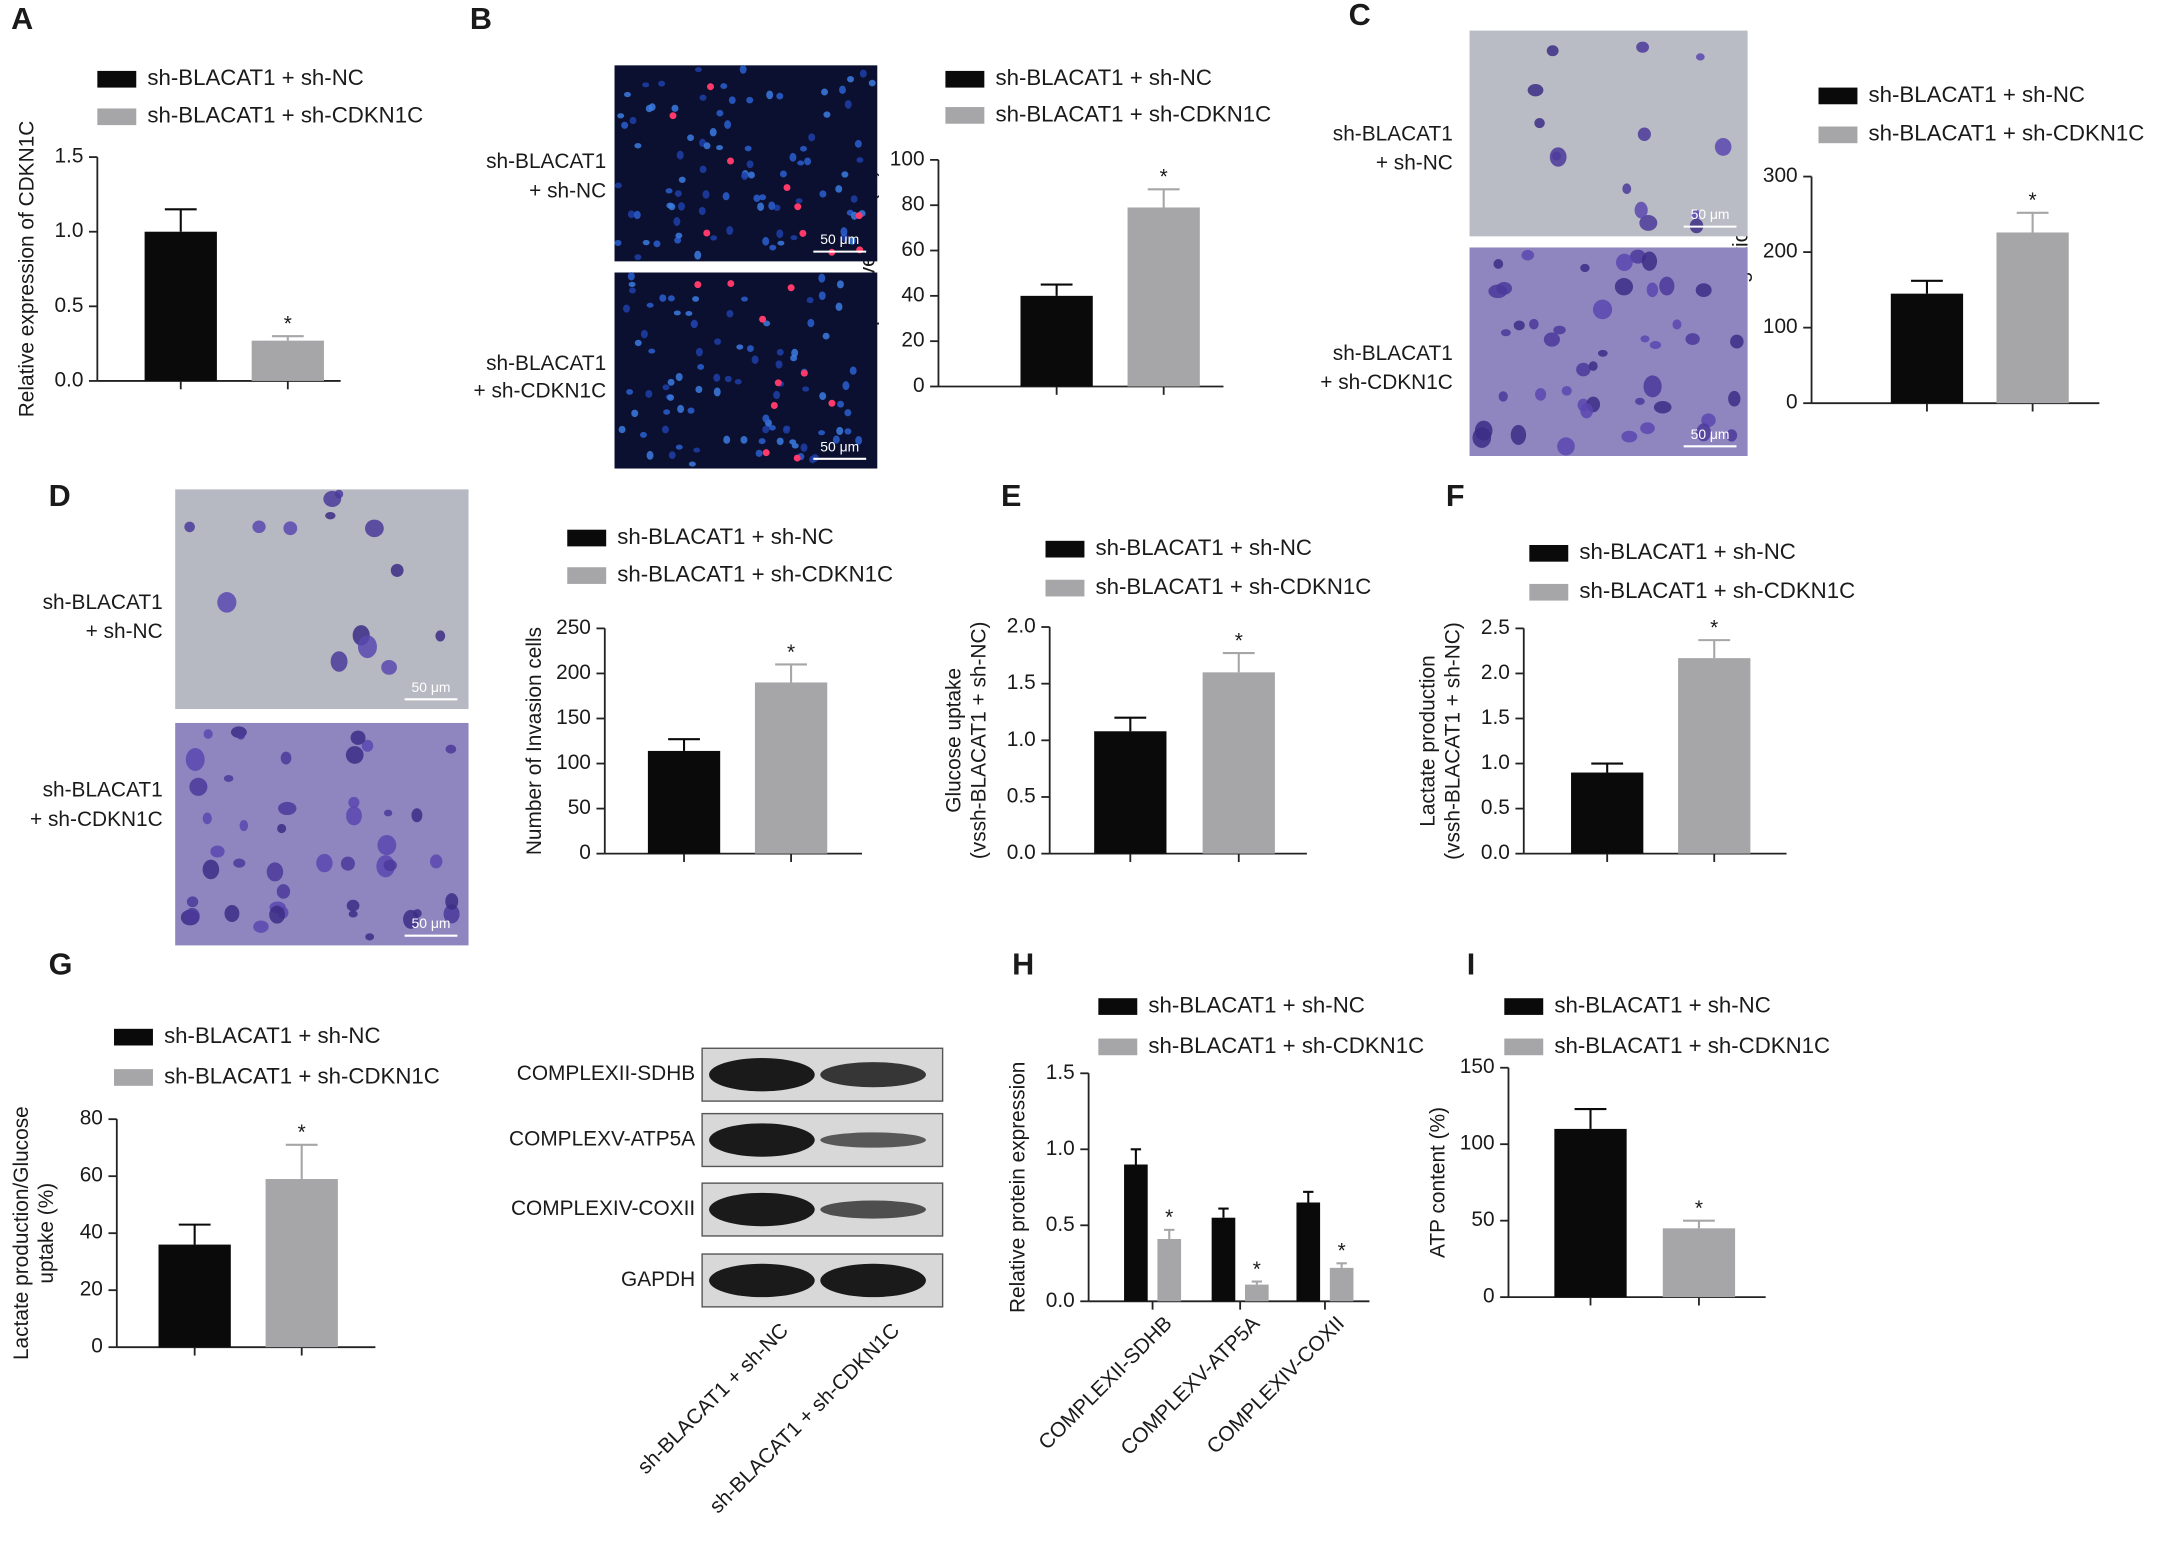 The height and width of the screenshot is (1551, 2180). What do you see at coordinates (26, 269) in the screenshot?
I see `y-axis-label: Relative expression of CDKN1C` at bounding box center [26, 269].